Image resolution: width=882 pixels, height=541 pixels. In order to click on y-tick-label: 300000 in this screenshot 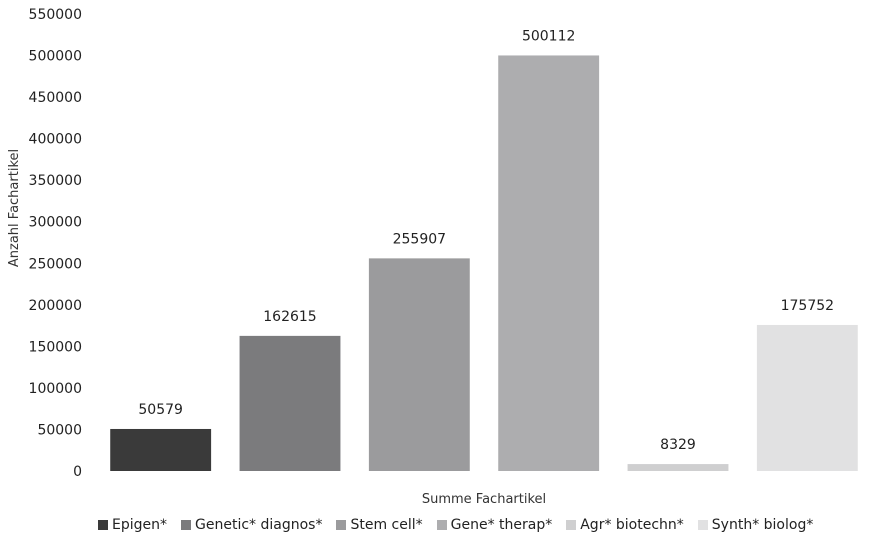, I will do `click(55, 223)`.